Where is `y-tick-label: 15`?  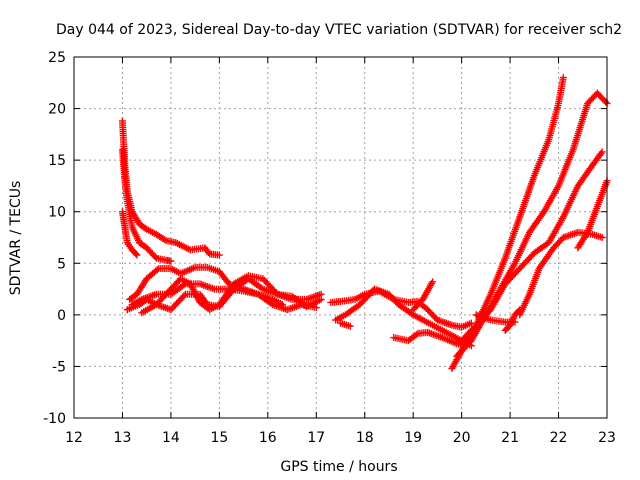
y-tick-label: 15 is located at coordinates (57, 161).